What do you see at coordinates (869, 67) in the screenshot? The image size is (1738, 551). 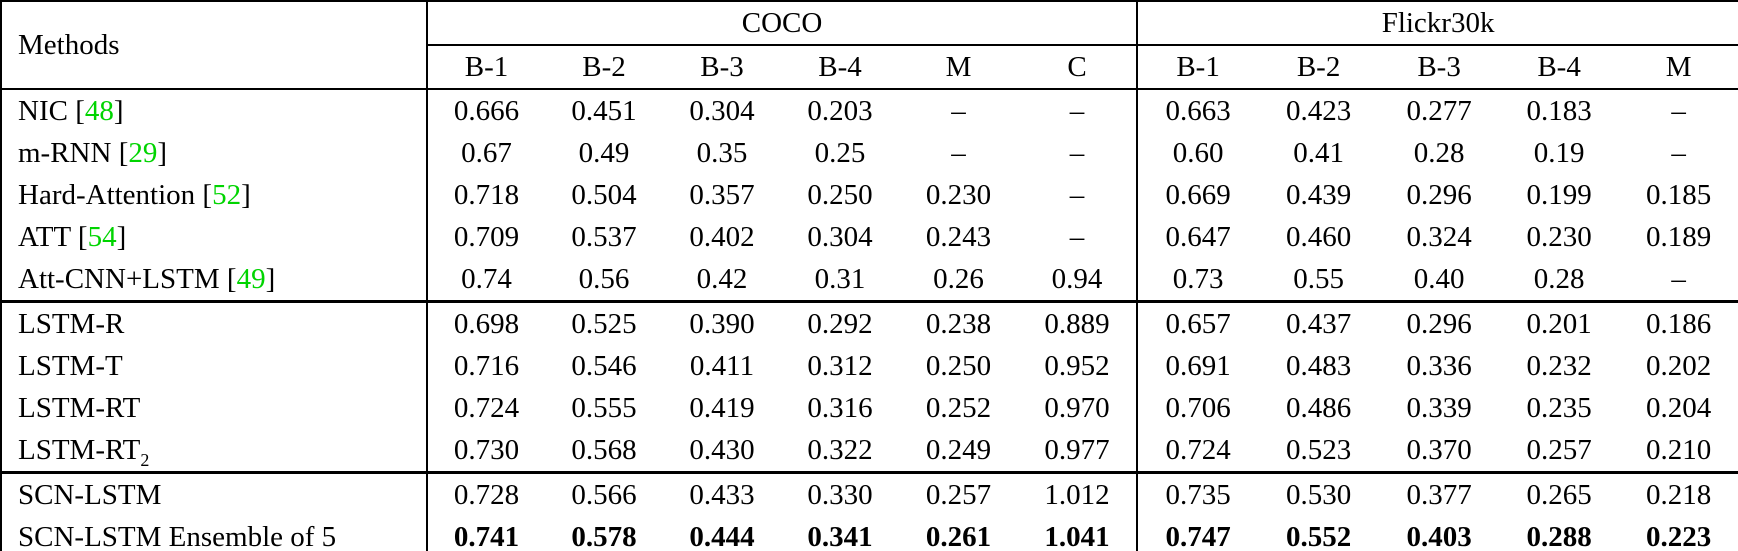 I see `metric-header-row: B-1 B-2 B-3 B-4 M C B-1 B-2 B-3 B-4 M` at bounding box center [869, 67].